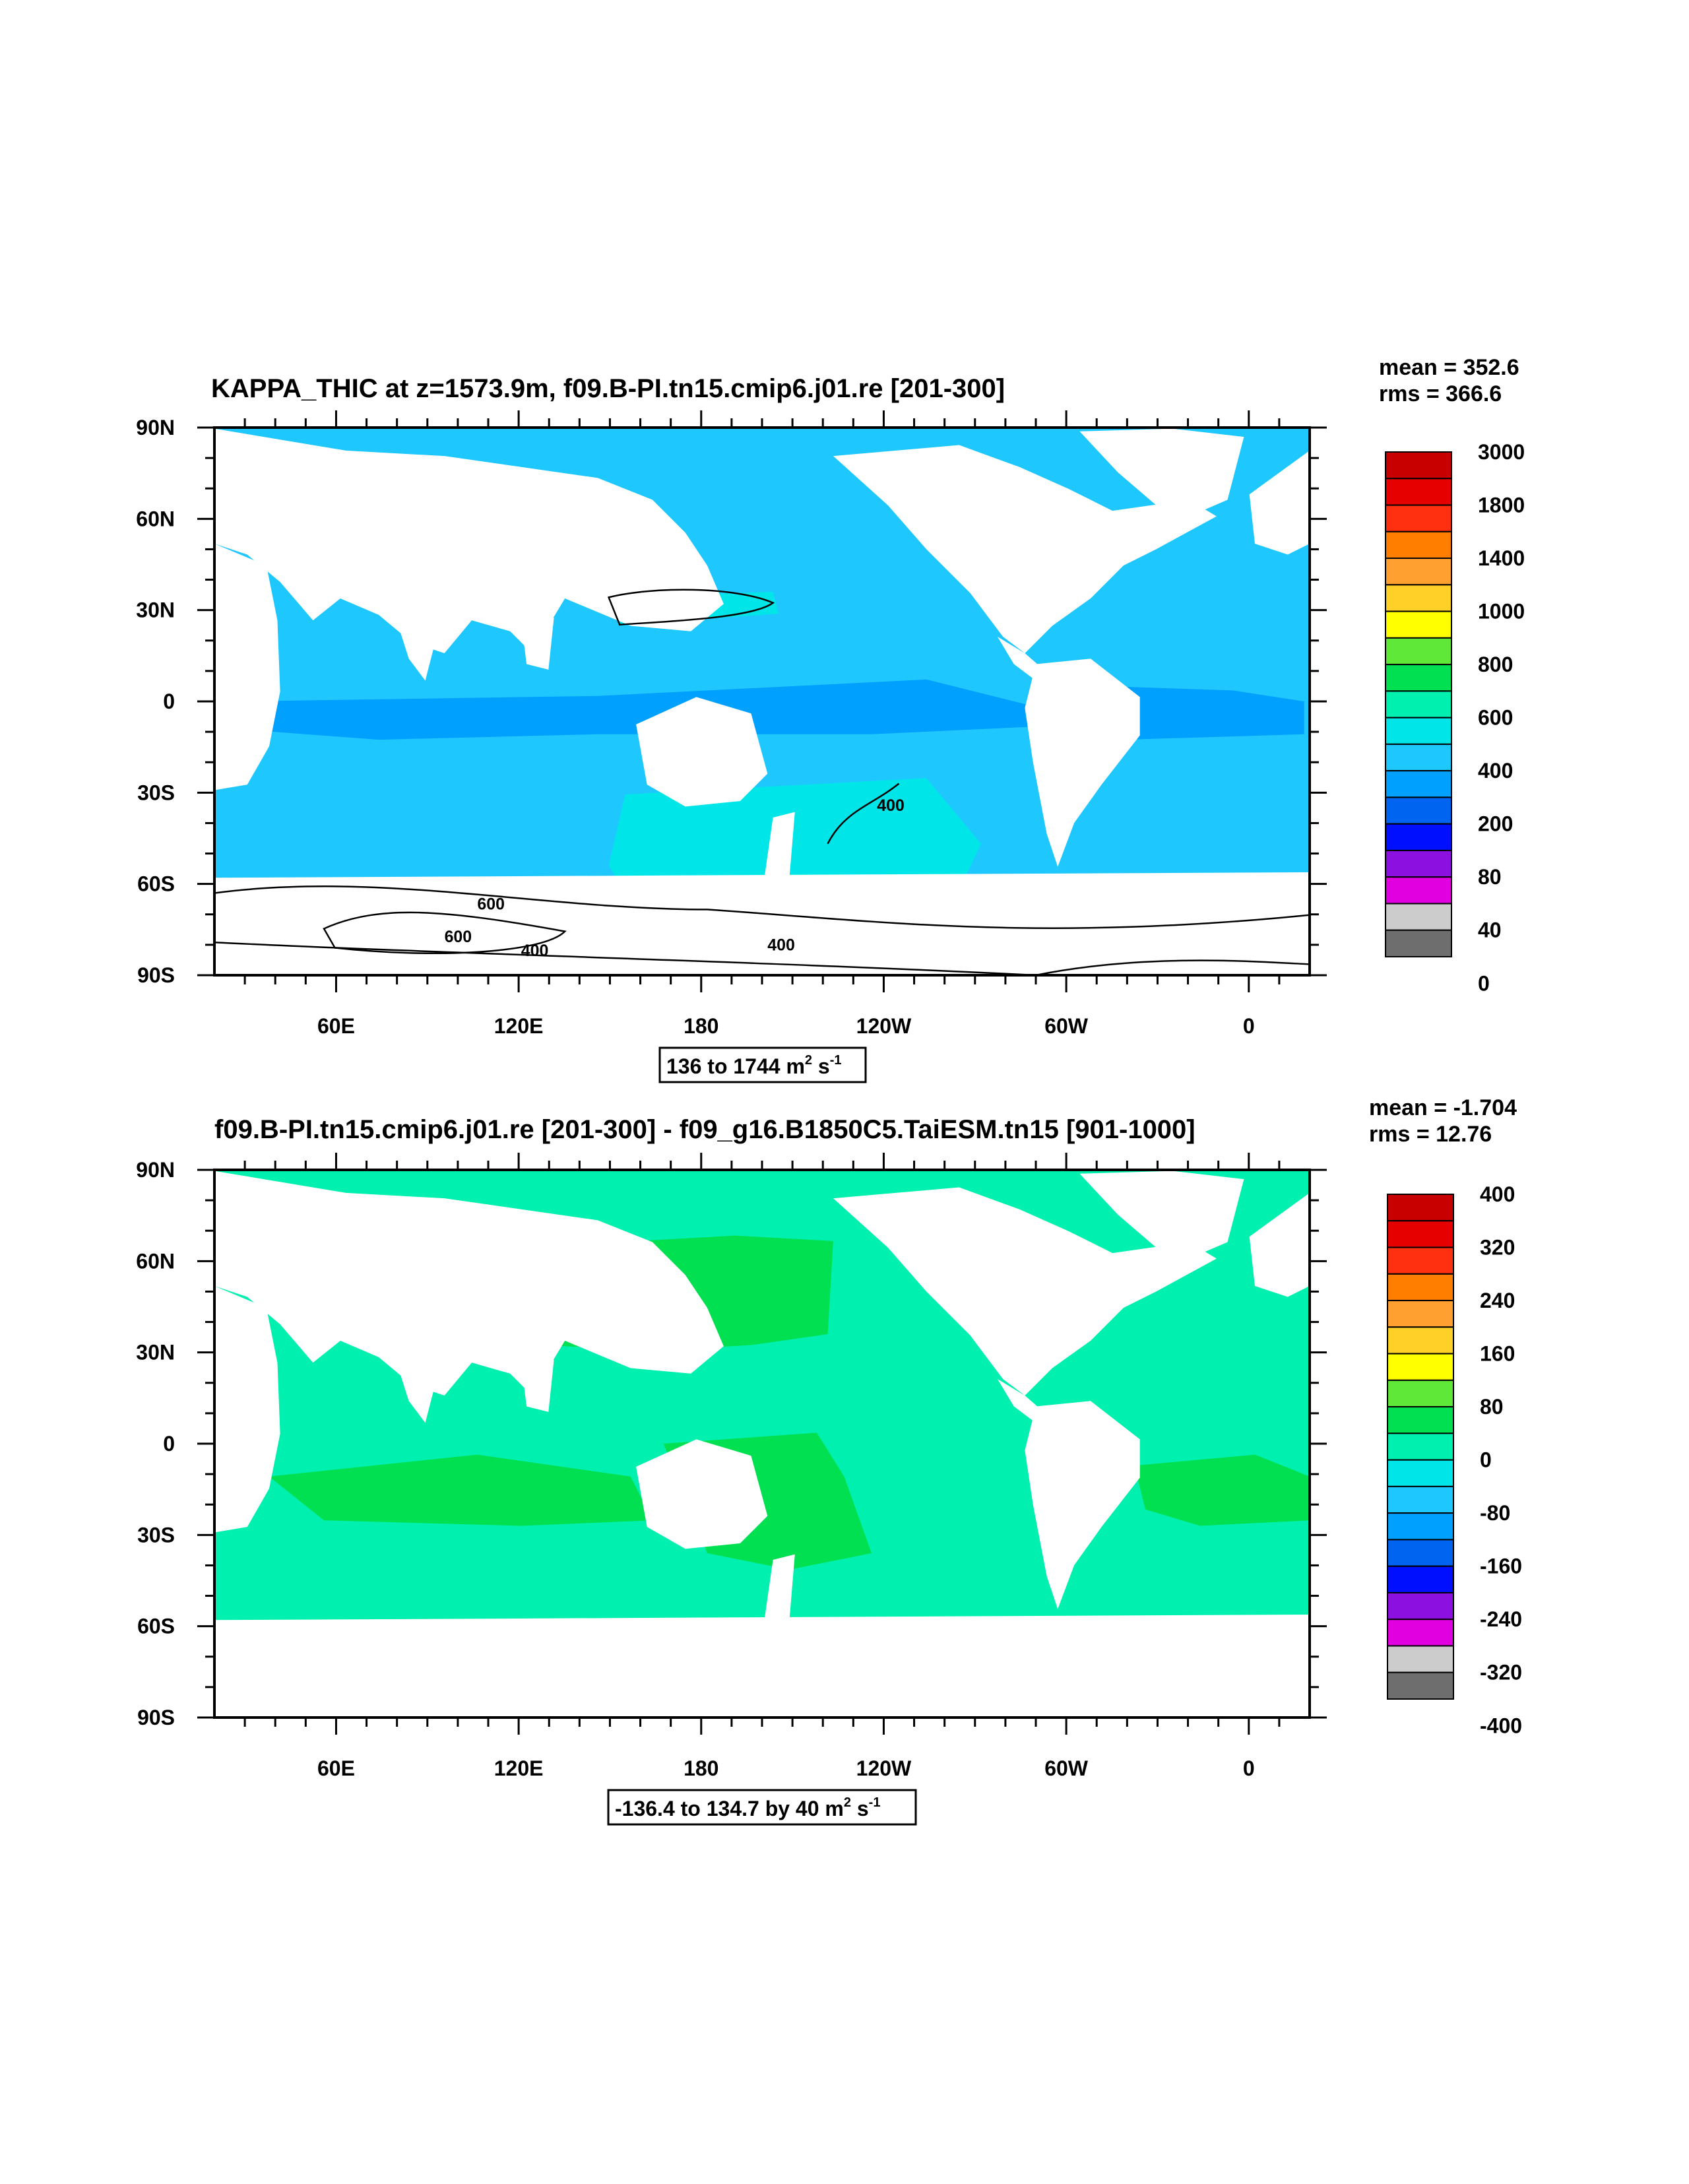  I want to click on colorbar-label: 40, so click(1490, 930).